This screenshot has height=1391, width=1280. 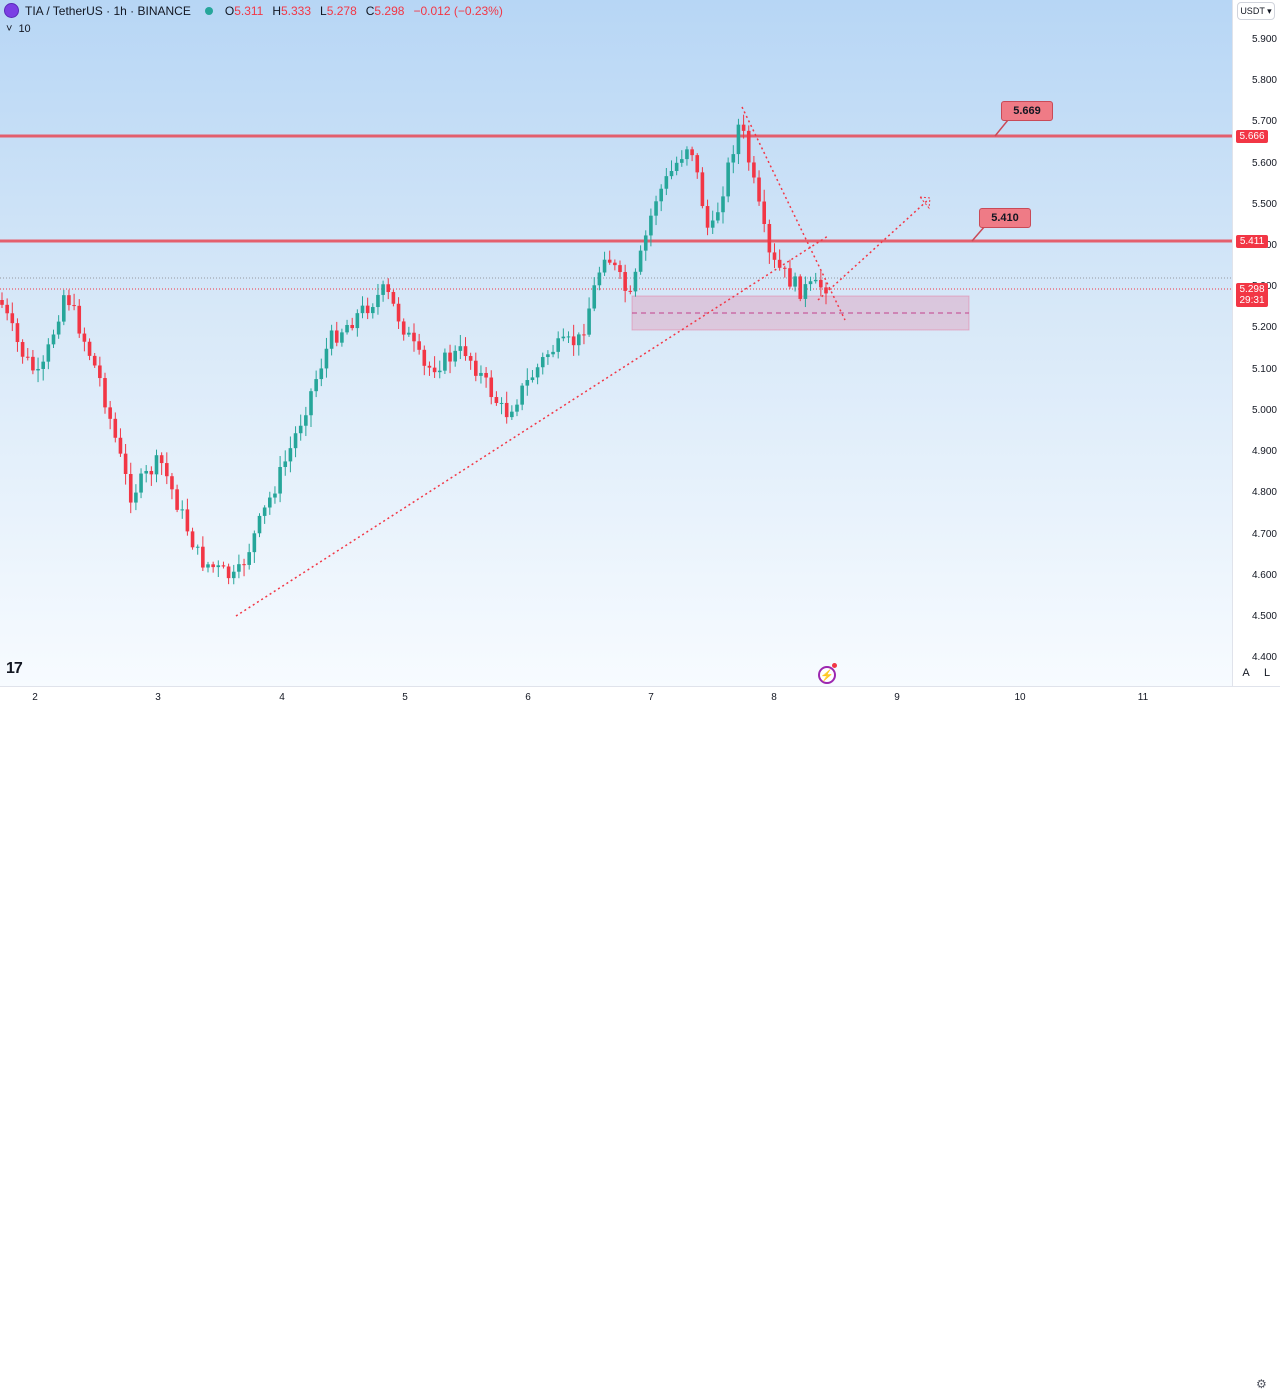 What do you see at coordinates (1261, 1384) in the screenshot?
I see `gear-icon: ⚙` at bounding box center [1261, 1384].